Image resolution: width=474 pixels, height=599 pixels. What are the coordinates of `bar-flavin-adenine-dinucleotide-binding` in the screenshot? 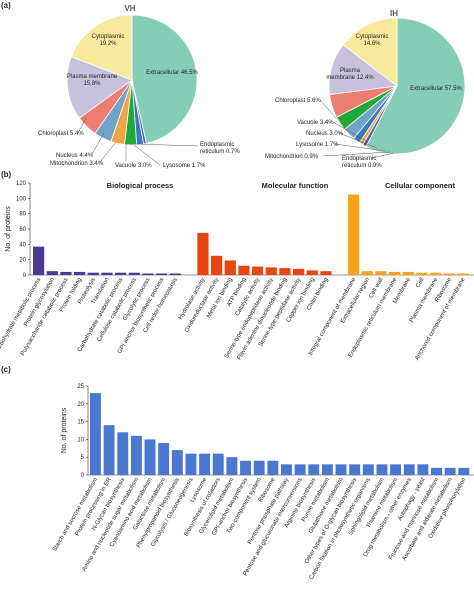 It's located at (285, 271).